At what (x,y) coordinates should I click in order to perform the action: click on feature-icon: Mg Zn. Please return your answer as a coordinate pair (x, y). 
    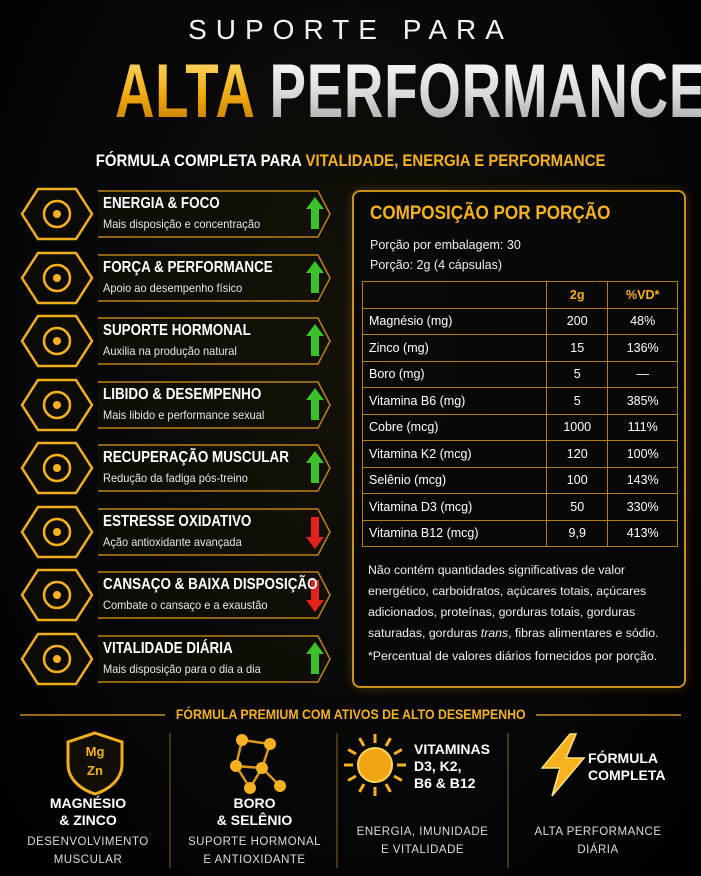
    Looking at the image, I should click on (95, 763).